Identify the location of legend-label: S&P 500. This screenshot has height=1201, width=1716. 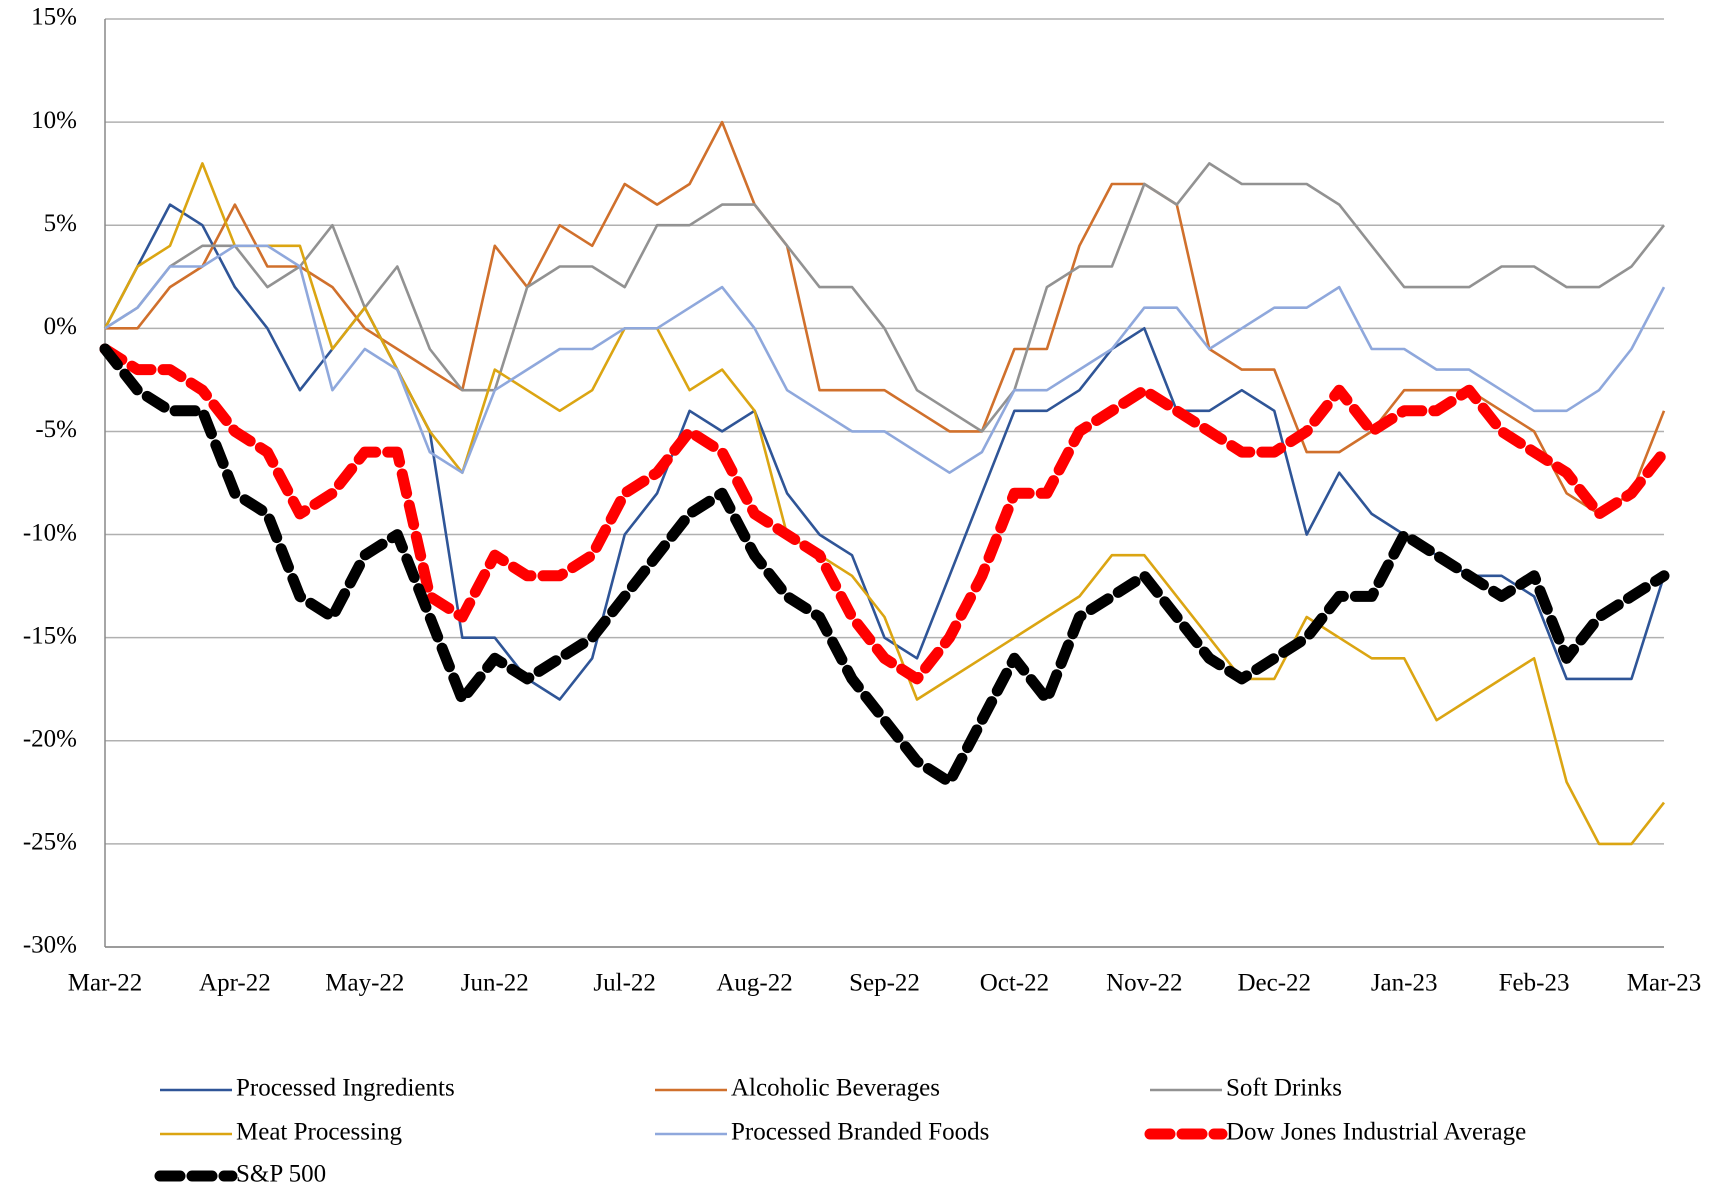
(281, 1174).